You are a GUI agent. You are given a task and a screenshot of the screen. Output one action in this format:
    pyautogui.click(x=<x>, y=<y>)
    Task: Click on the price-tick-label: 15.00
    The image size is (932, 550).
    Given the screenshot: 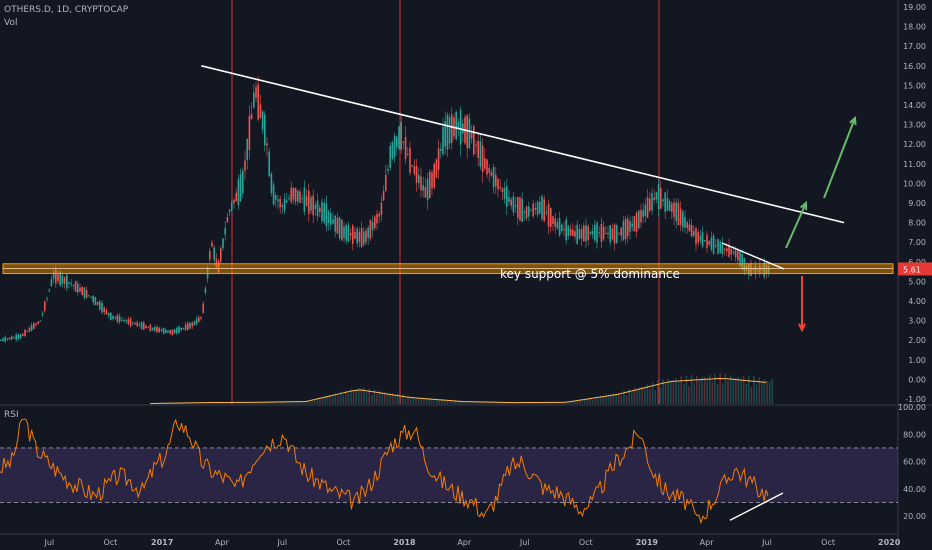 What is the action you would take?
    pyautogui.click(x=914, y=85)
    